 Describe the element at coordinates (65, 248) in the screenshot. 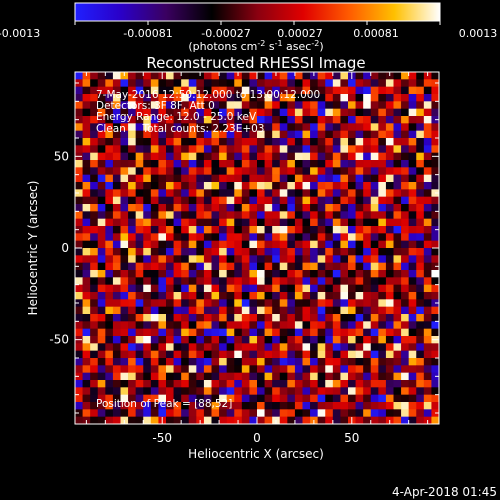

I see `y-tick-label: 0` at that location.